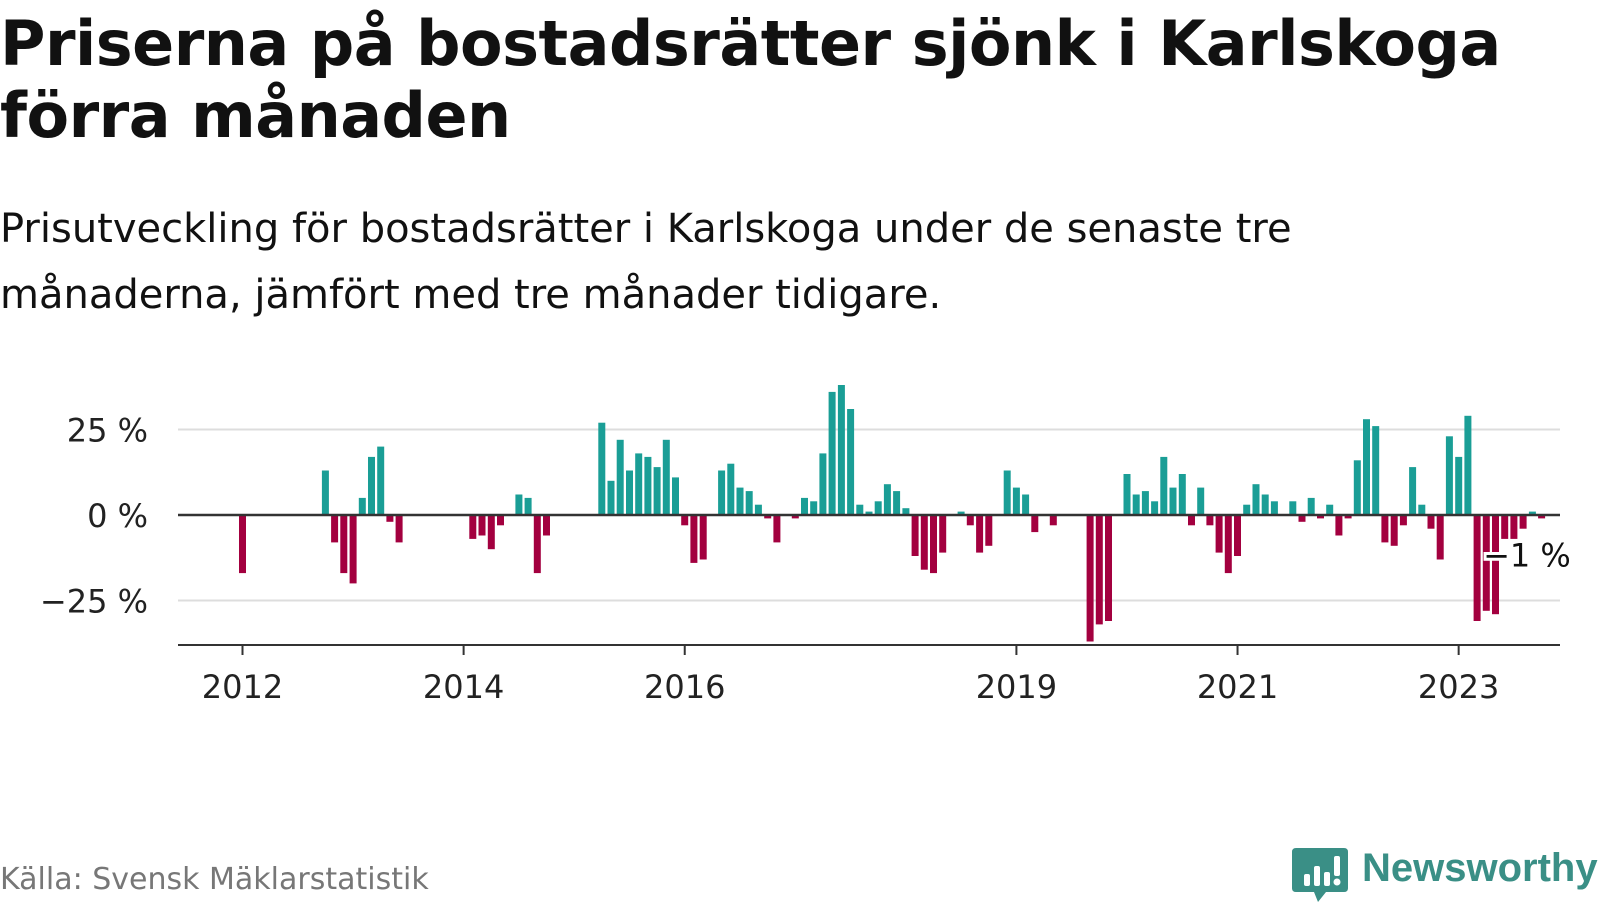 This screenshot has height=904, width=1600. Describe the element at coordinates (1237, 687) in the screenshot. I see `x-tick-label: 2021` at that location.